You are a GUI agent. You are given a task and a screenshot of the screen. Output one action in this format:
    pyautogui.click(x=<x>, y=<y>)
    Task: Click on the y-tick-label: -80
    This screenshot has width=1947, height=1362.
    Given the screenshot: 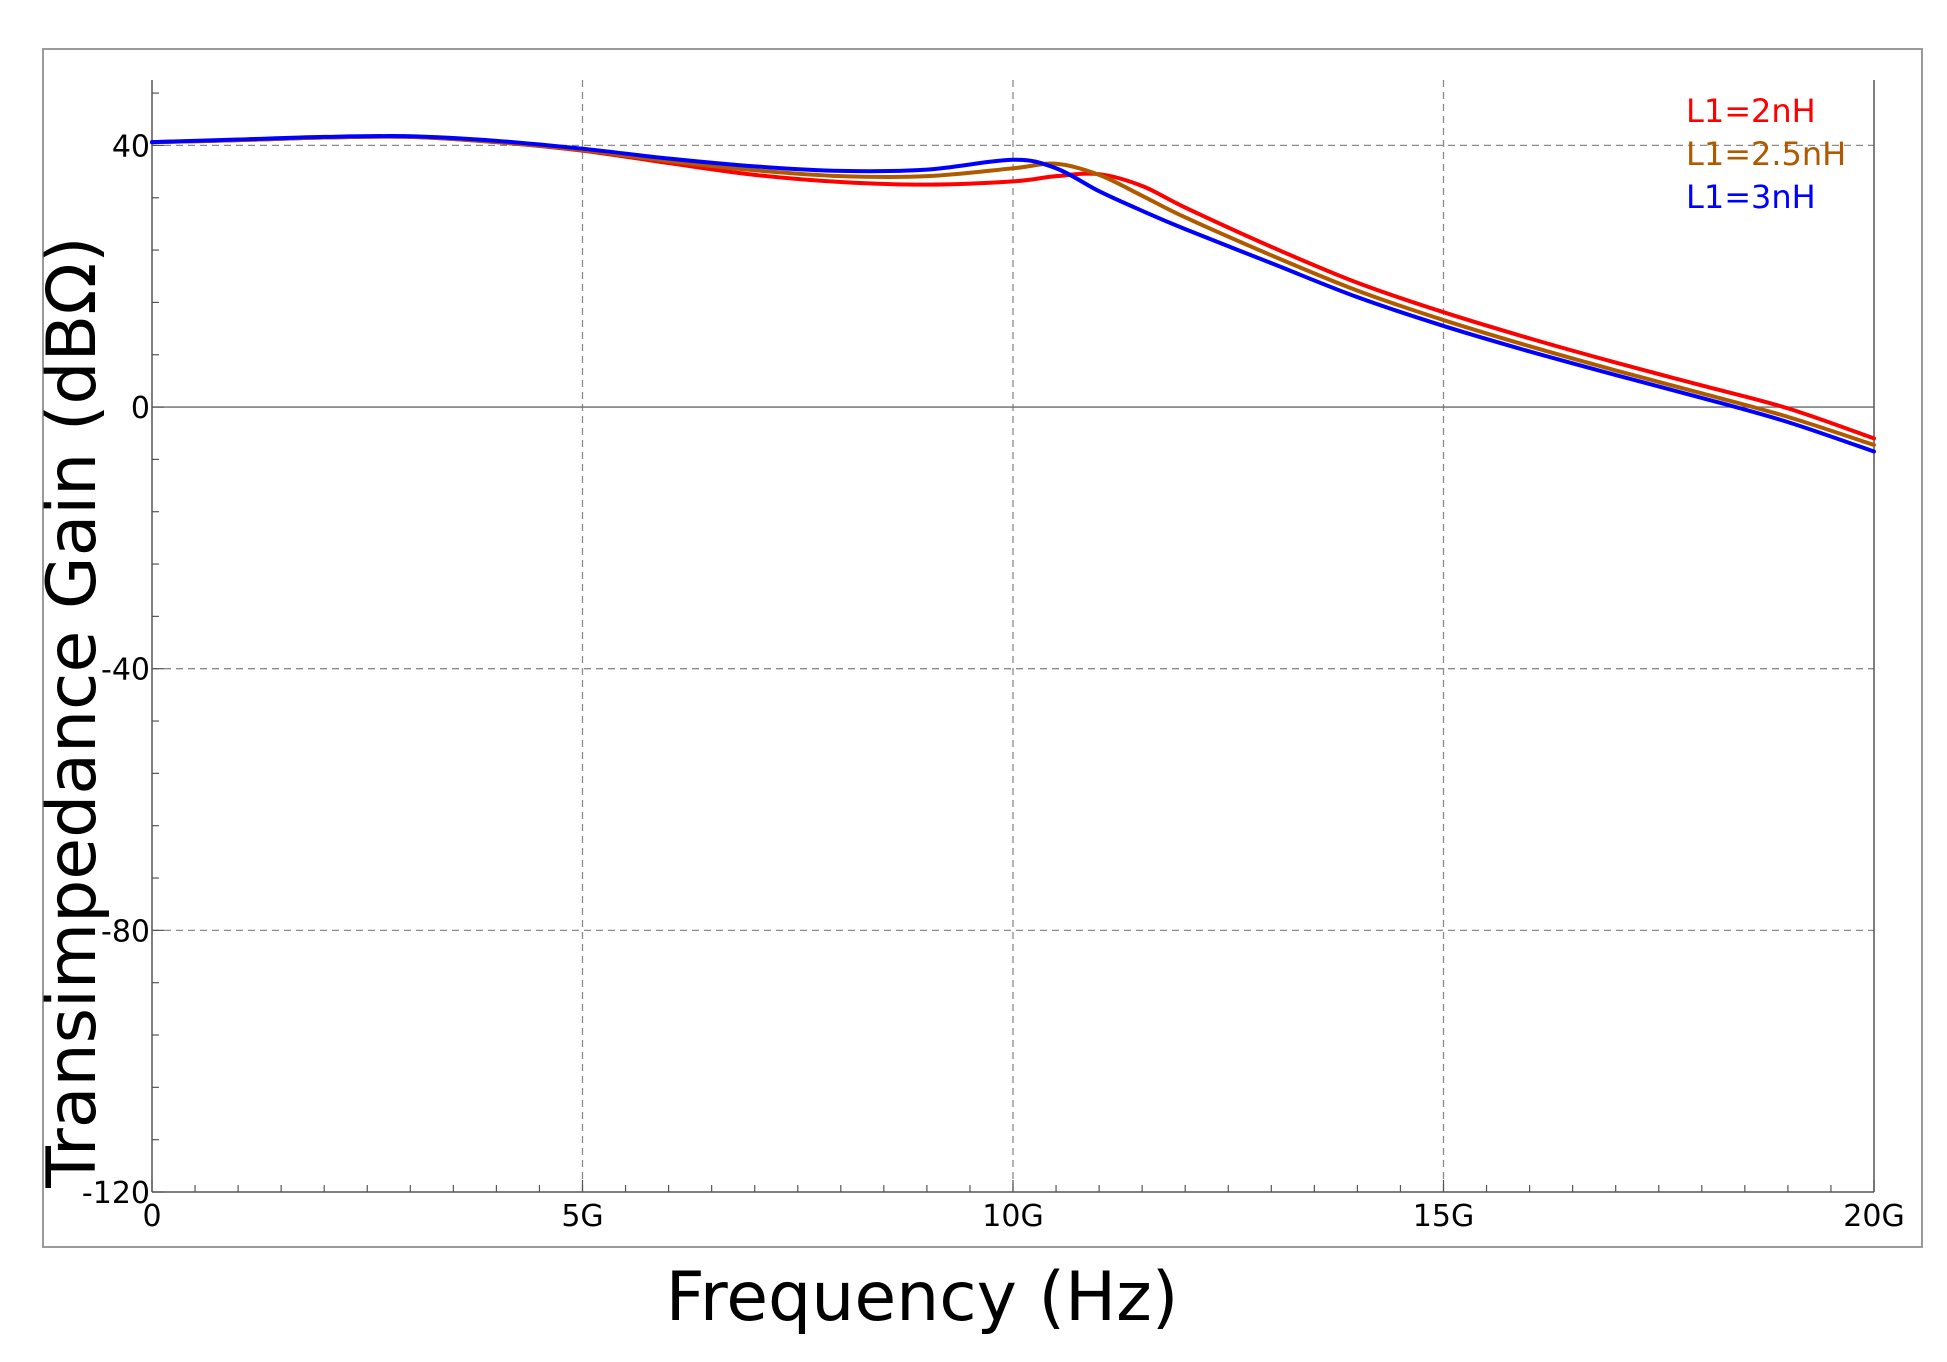 What is the action you would take?
    pyautogui.click(x=125, y=931)
    